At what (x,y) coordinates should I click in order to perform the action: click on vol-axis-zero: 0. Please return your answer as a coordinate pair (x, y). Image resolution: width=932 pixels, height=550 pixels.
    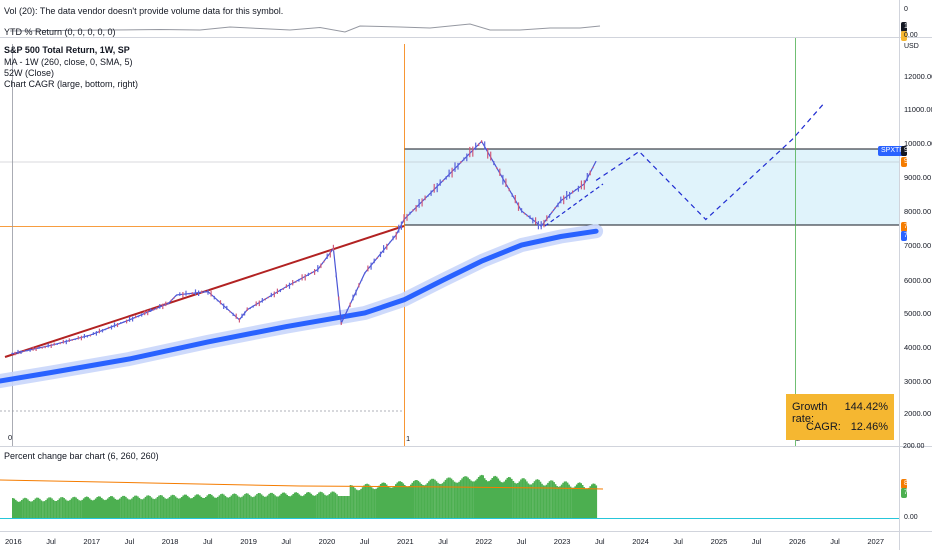
    Looking at the image, I should click on (906, 9).